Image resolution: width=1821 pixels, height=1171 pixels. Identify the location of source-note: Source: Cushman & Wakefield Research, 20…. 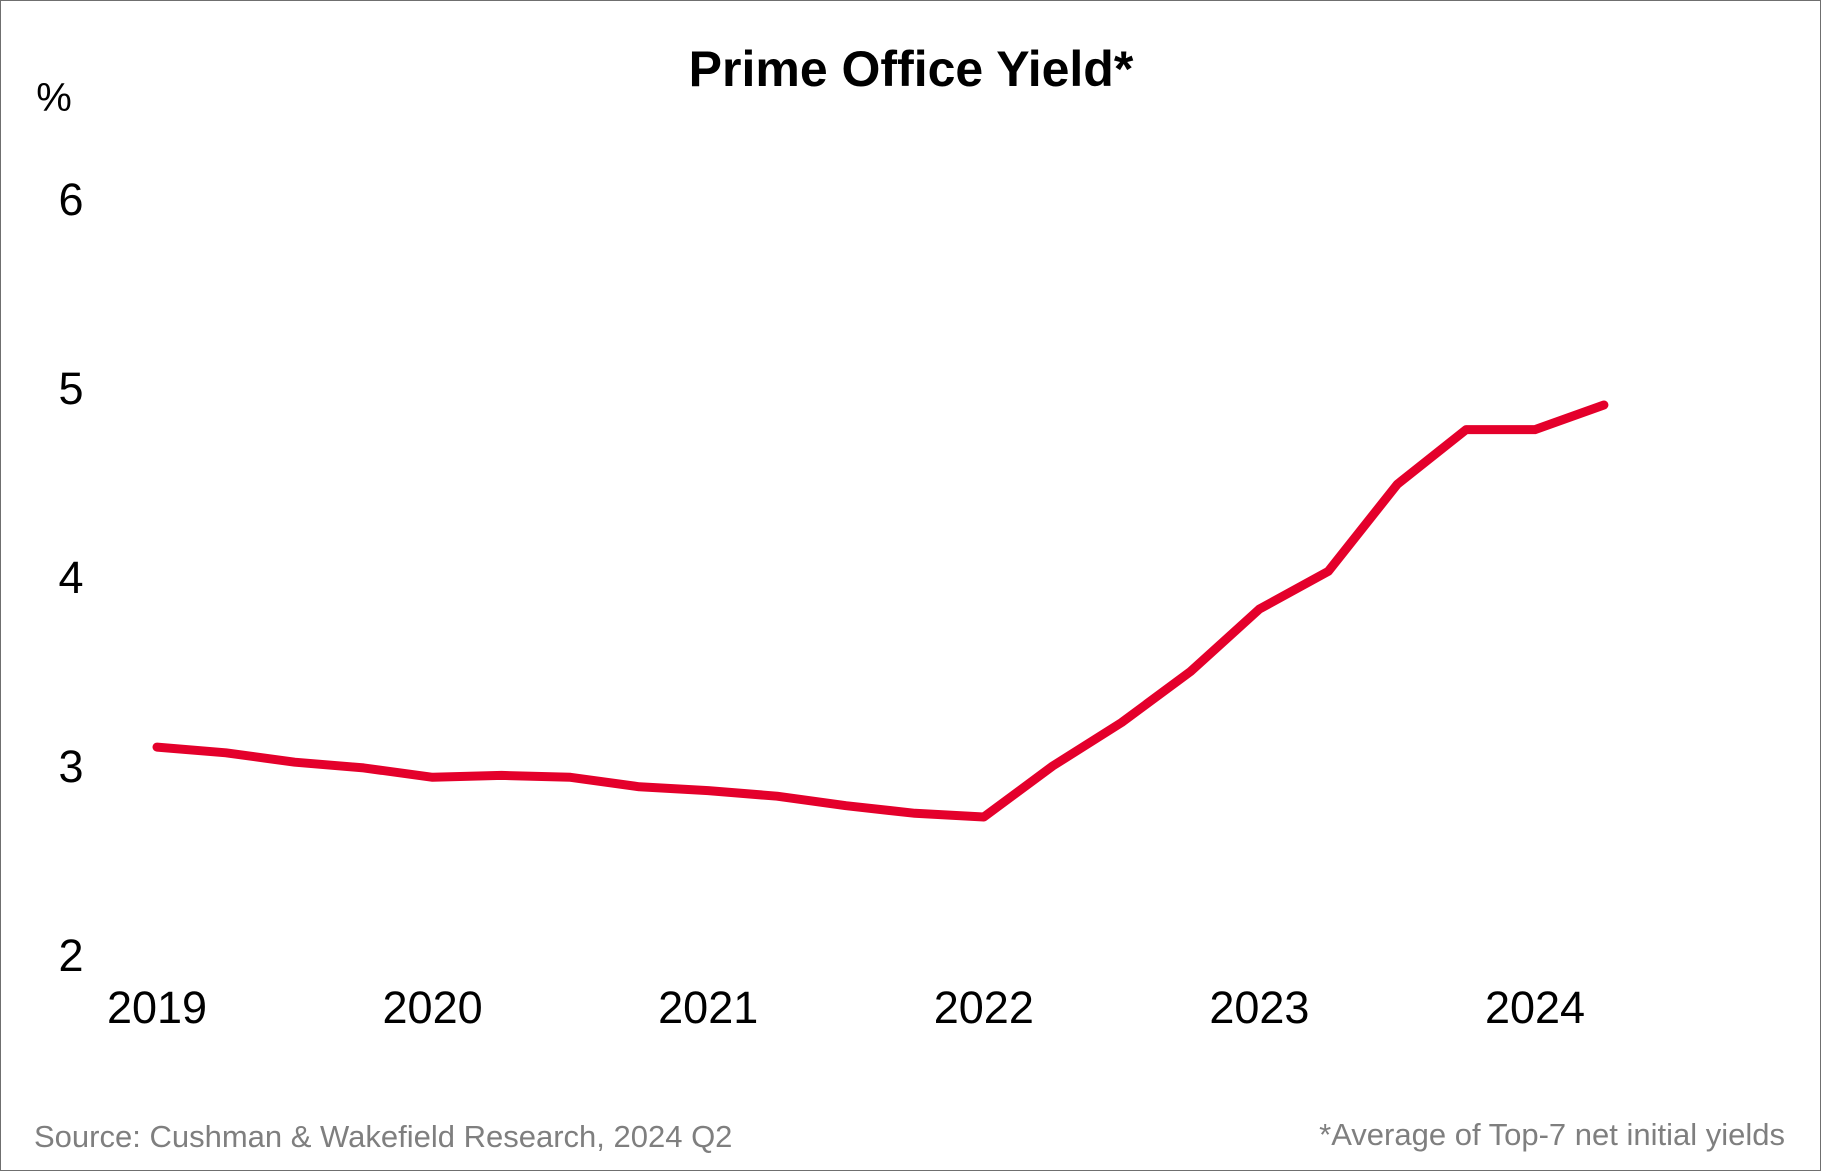
(383, 1136).